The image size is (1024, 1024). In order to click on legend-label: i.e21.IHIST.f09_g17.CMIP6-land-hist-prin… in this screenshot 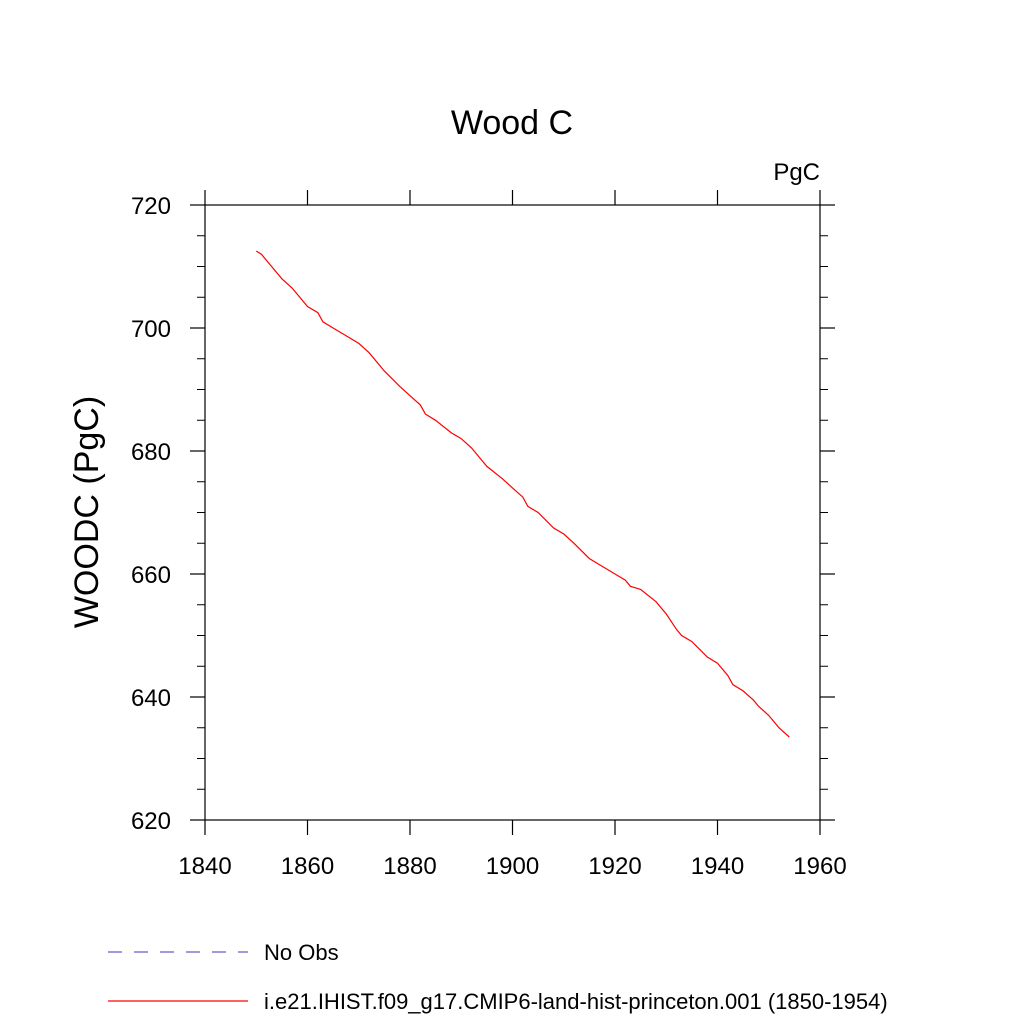, I will do `click(576, 1001)`.